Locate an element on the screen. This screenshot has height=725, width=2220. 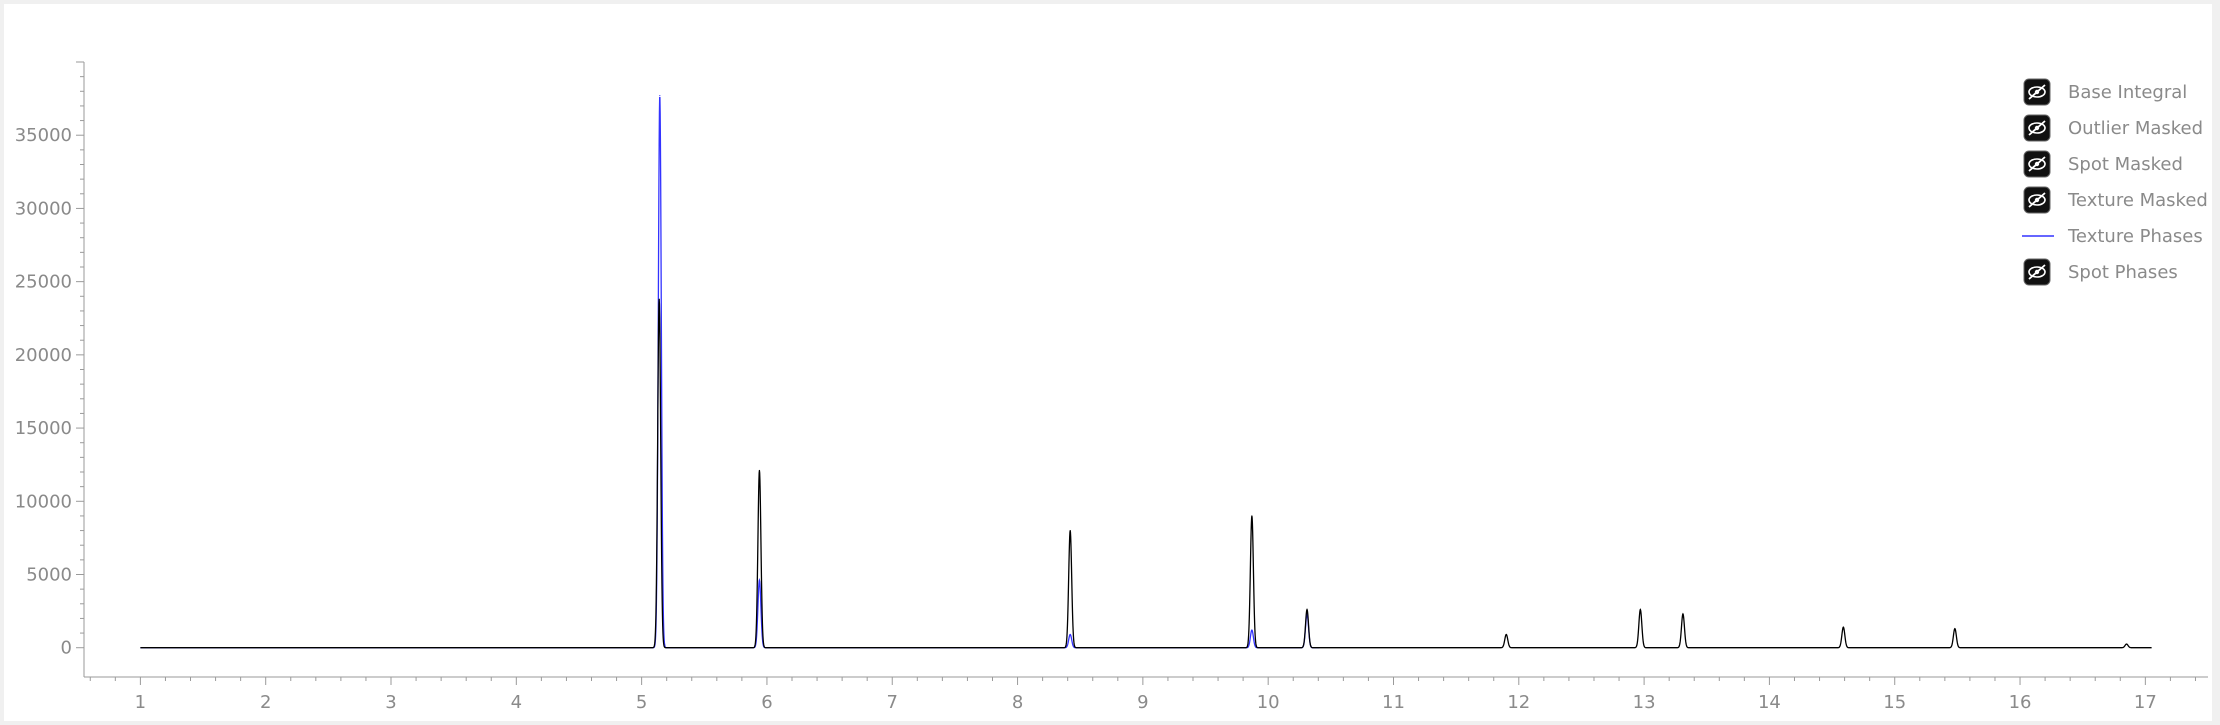
x-tick-label: 13 is located at coordinates (1644, 702).